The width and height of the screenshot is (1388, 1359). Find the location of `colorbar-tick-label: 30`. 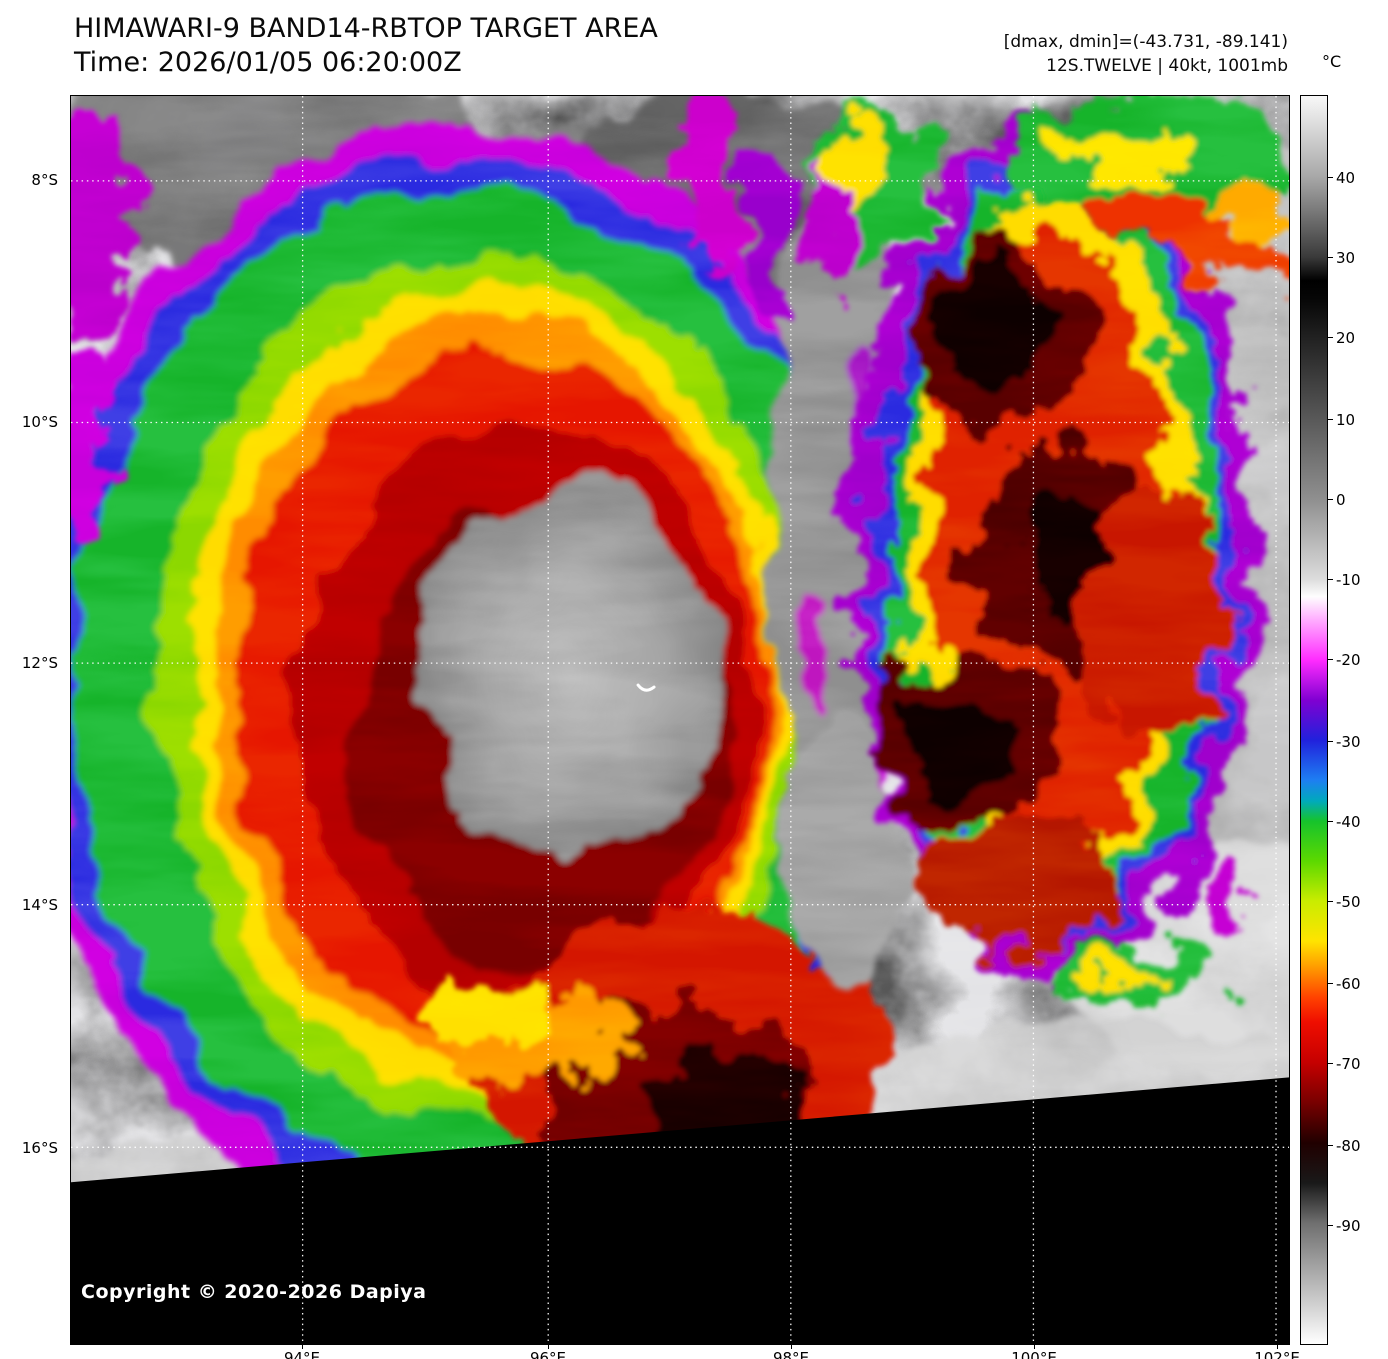

colorbar-tick-label: 30 is located at coordinates (1353, 258).